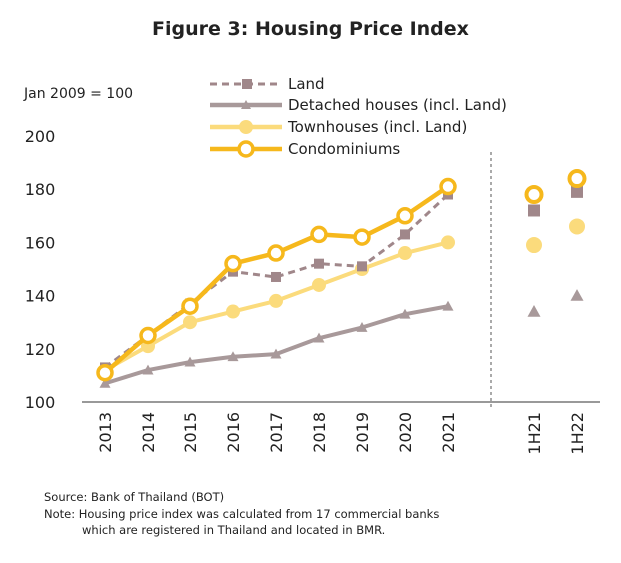 Image resolution: width=621 pixels, height=563 pixels. Describe the element at coordinates (40, 402) in the screenshot. I see `y-tick-label: 100` at that location.